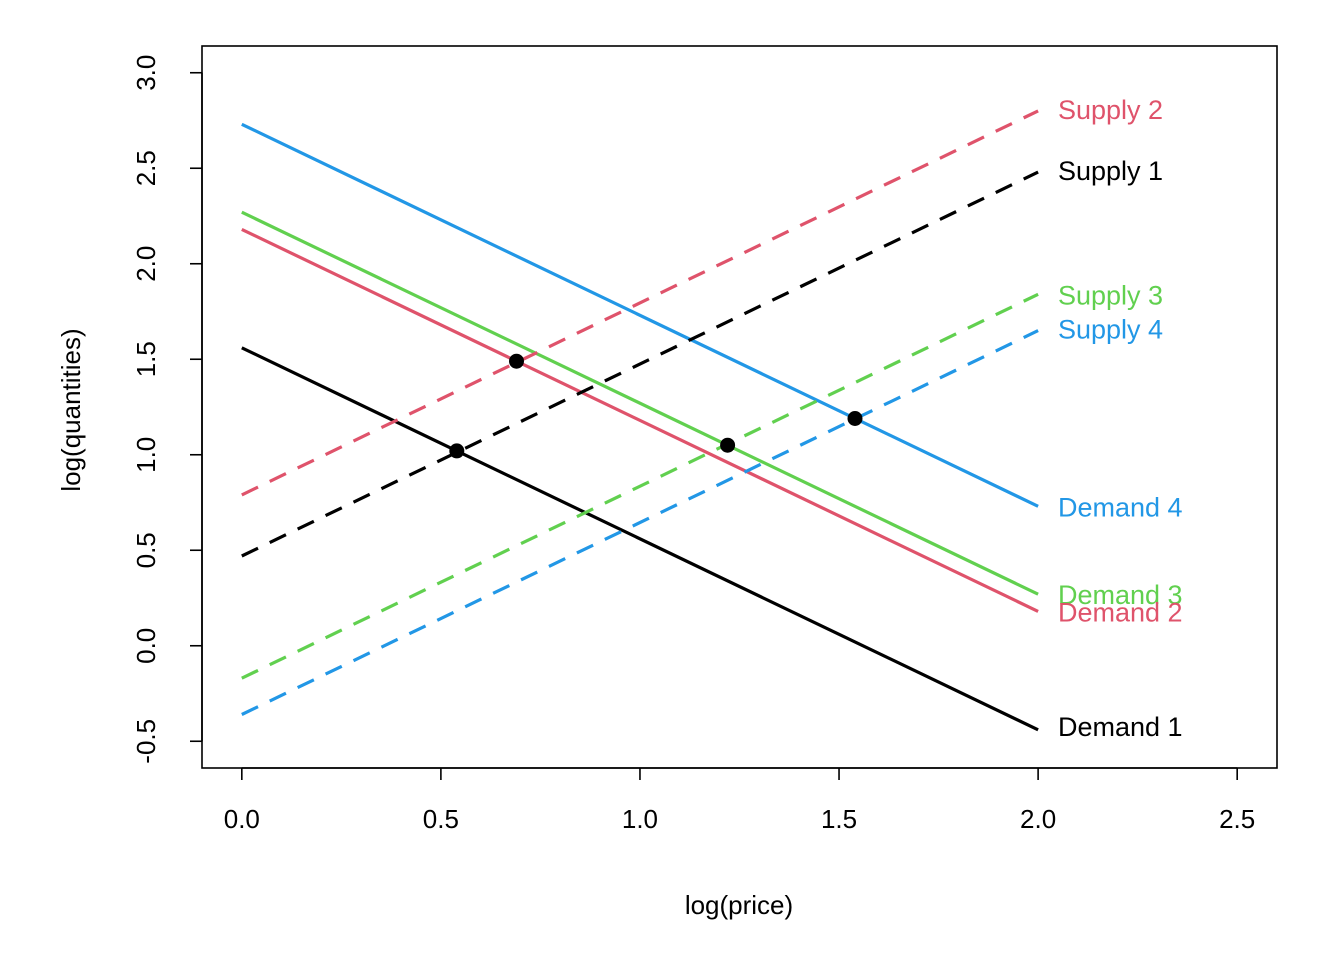 This screenshot has width=1344, height=960. I want to click on x-tick-label: 1.0, so click(640, 819).